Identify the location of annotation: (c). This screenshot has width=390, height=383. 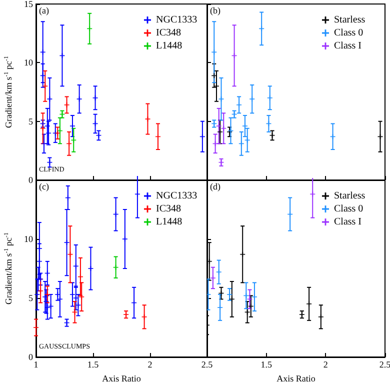
(44, 187).